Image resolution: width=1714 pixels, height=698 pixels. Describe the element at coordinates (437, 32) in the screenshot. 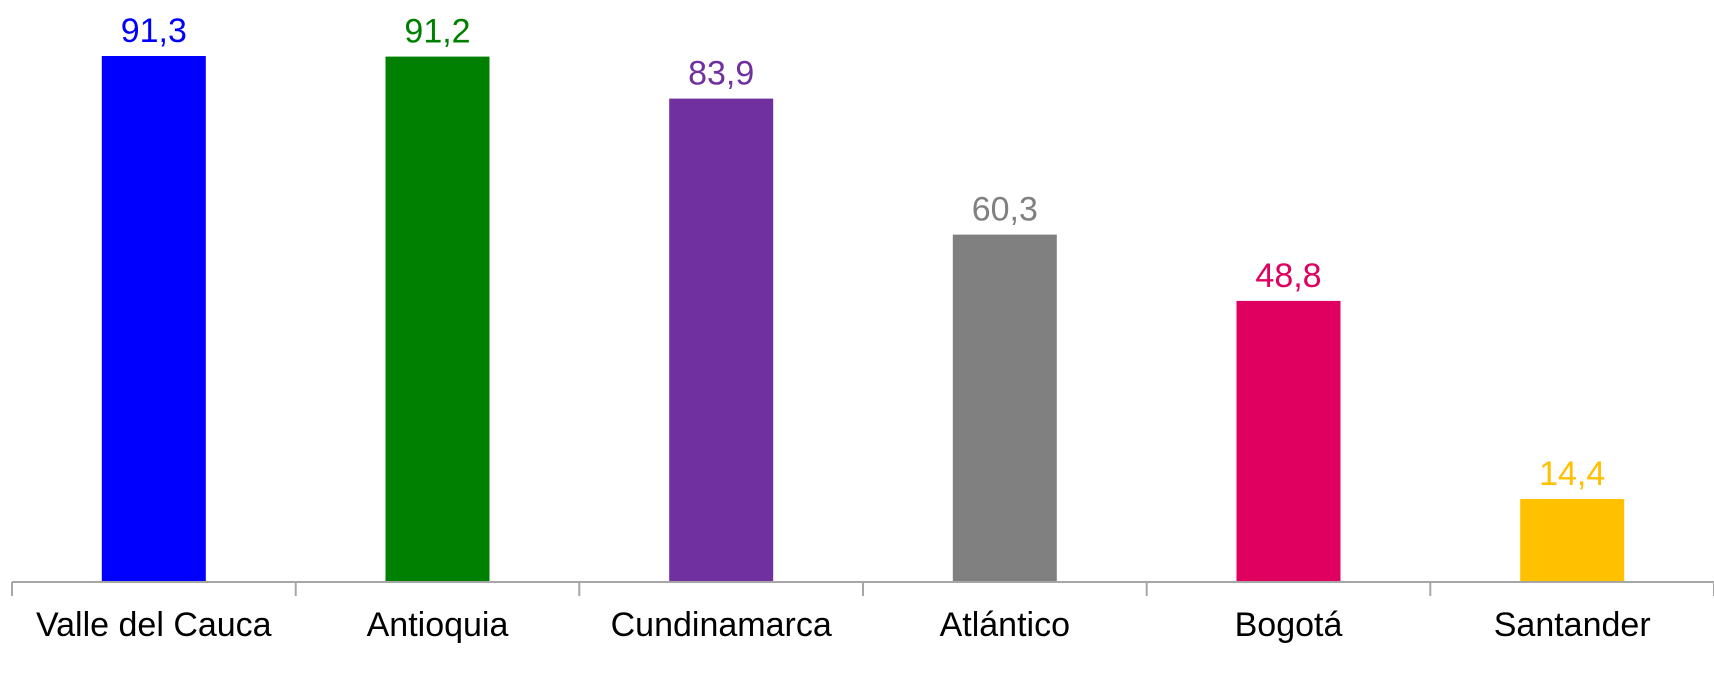

I see `data-label-antioquia: 91,2` at that location.